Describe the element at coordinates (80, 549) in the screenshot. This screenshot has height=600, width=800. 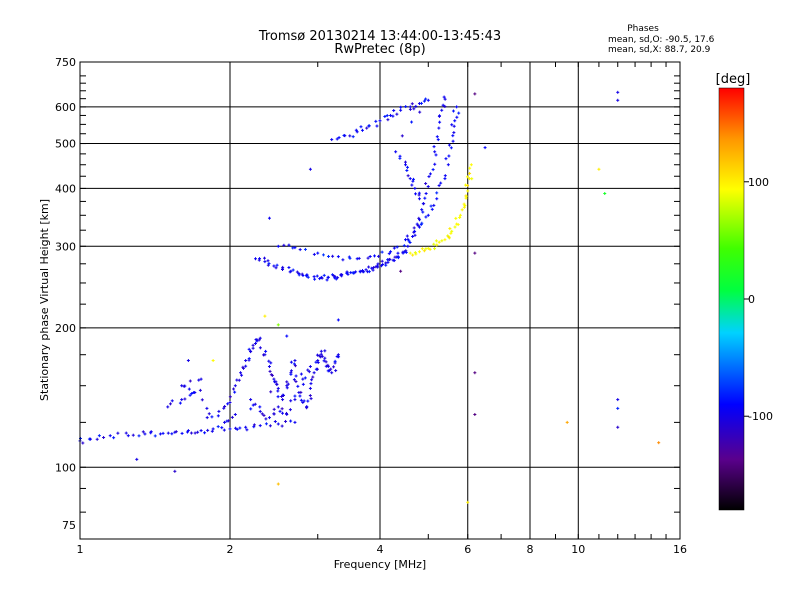
I see `x-tick-label: 1` at that location.